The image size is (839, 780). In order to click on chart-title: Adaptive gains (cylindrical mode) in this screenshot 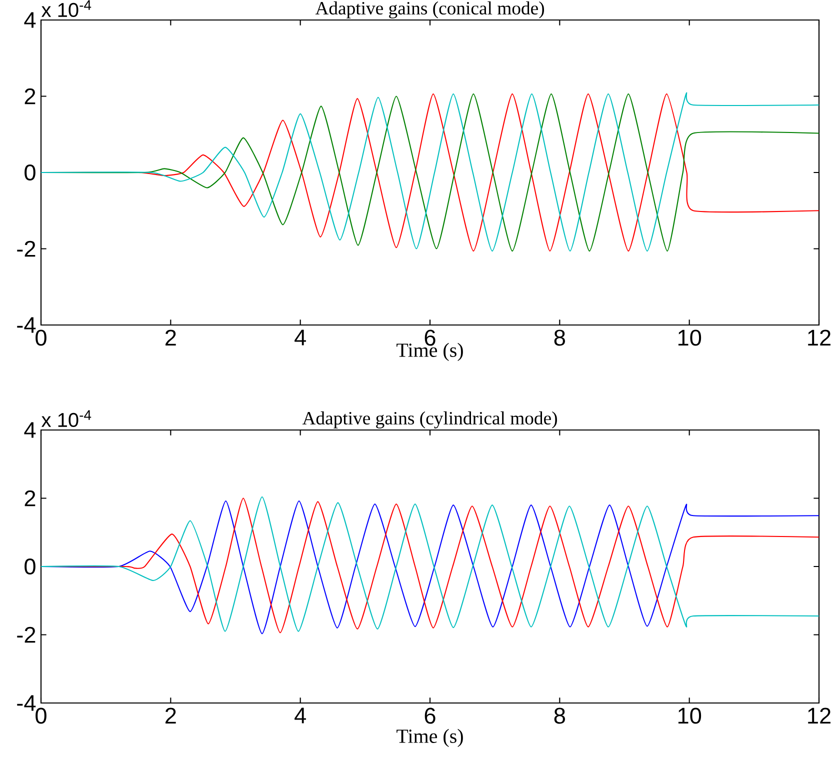, I will do `click(429, 419)`.